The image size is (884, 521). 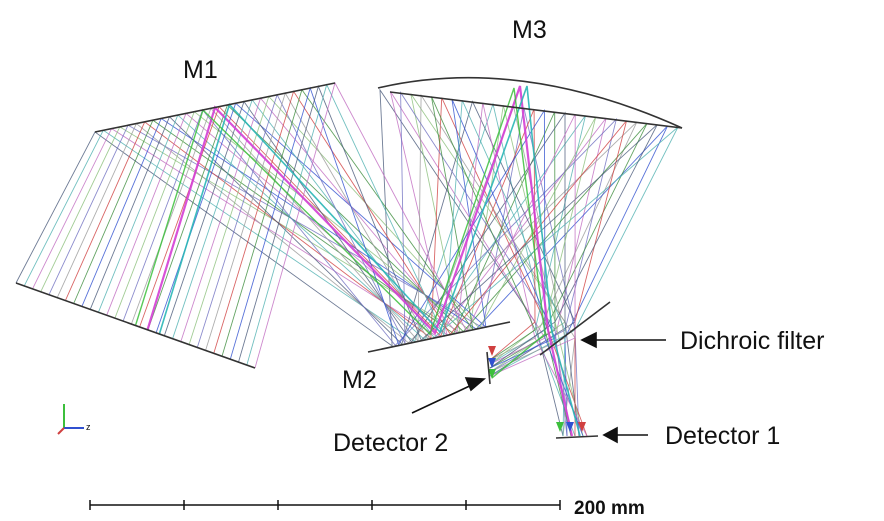 I want to click on arrow-detector-2-head, so click(x=475, y=384).